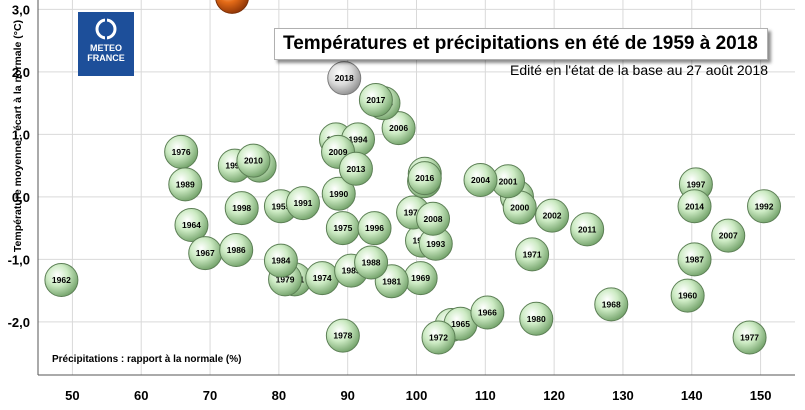  I want to click on point-year-label: 1974, so click(322, 278).